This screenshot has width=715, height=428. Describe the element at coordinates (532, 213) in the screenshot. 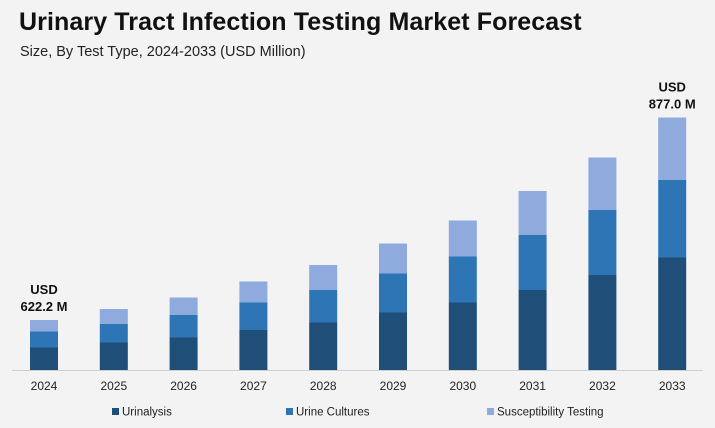

I see `bar-2031-susceptibility-testing` at that location.